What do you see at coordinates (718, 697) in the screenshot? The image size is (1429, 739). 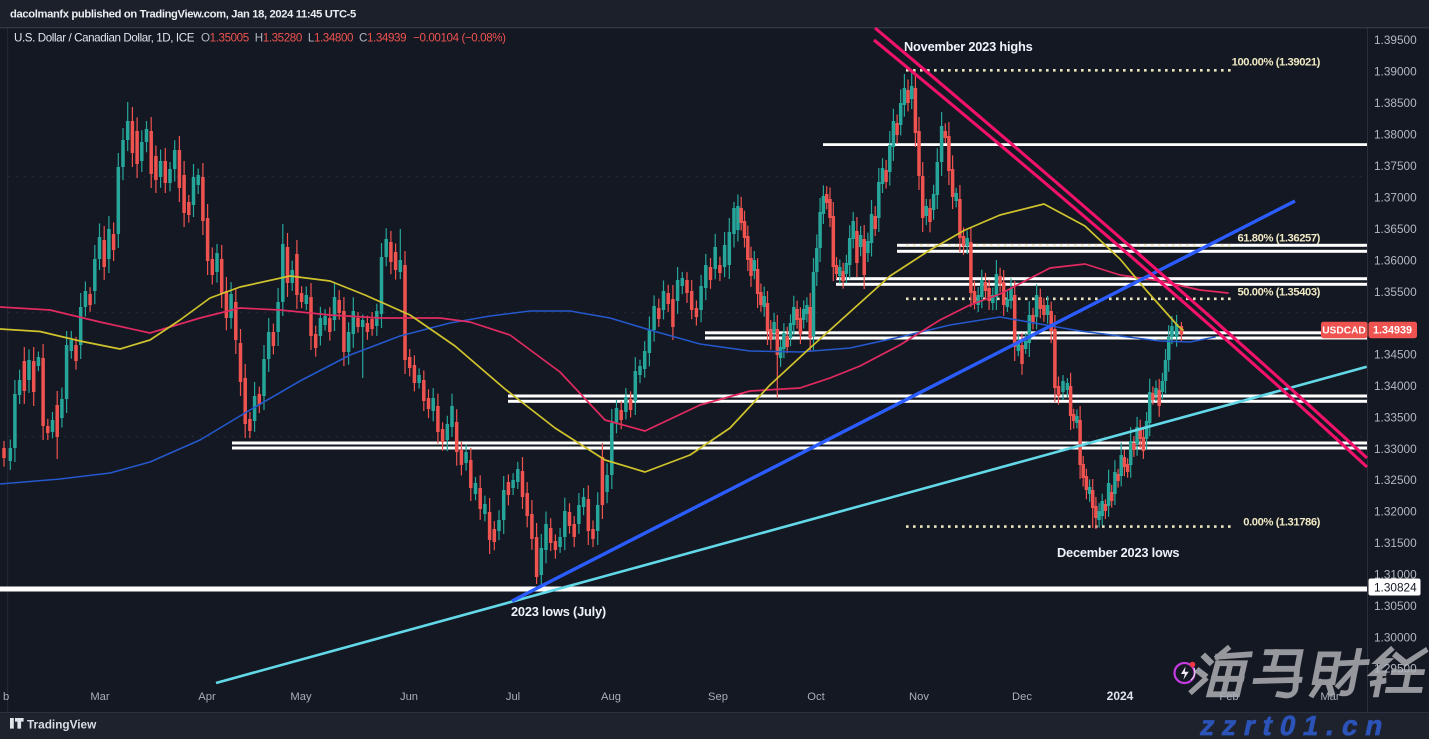 I see `svg-text: Sep` at bounding box center [718, 697].